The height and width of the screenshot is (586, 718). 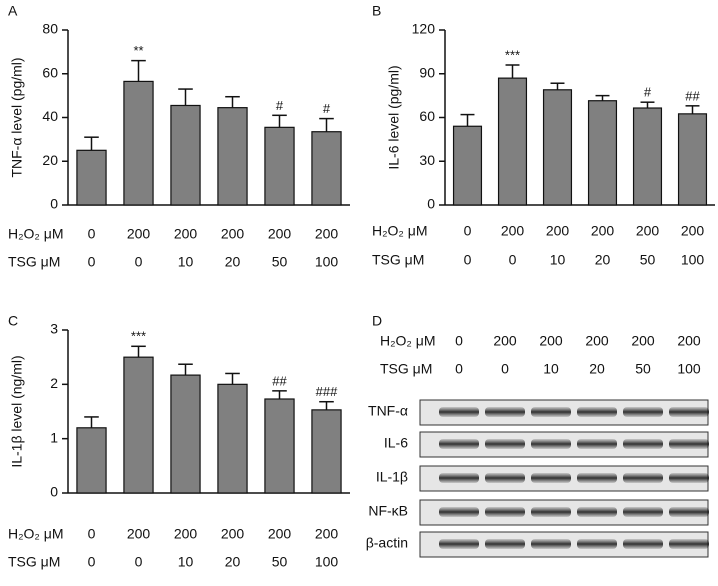 What do you see at coordinates (138, 50) in the screenshot?
I see `significance-label: **` at bounding box center [138, 50].